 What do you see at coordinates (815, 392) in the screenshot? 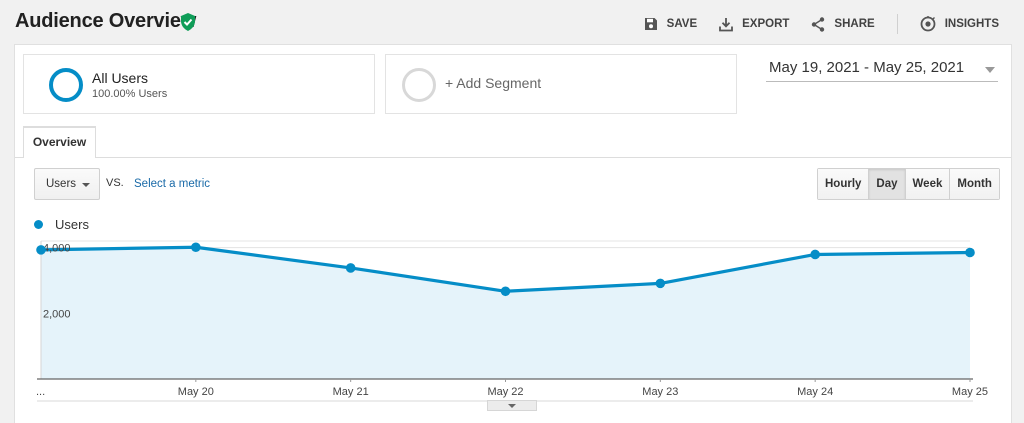
I see `x-tick-label: May 24` at bounding box center [815, 392].